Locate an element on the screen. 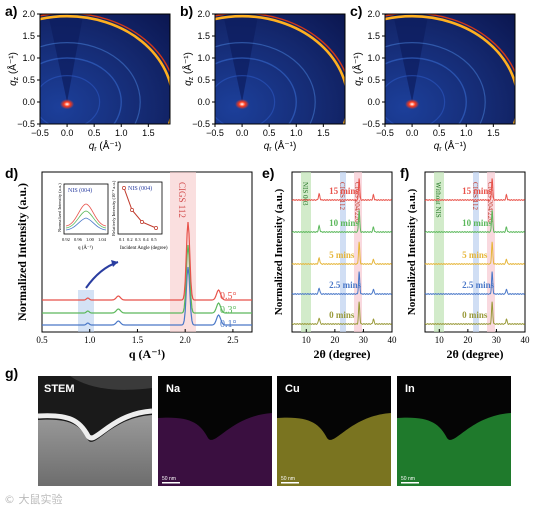  inset2-xlabel: Incident Angle (degree) is located at coordinates (144, 248).